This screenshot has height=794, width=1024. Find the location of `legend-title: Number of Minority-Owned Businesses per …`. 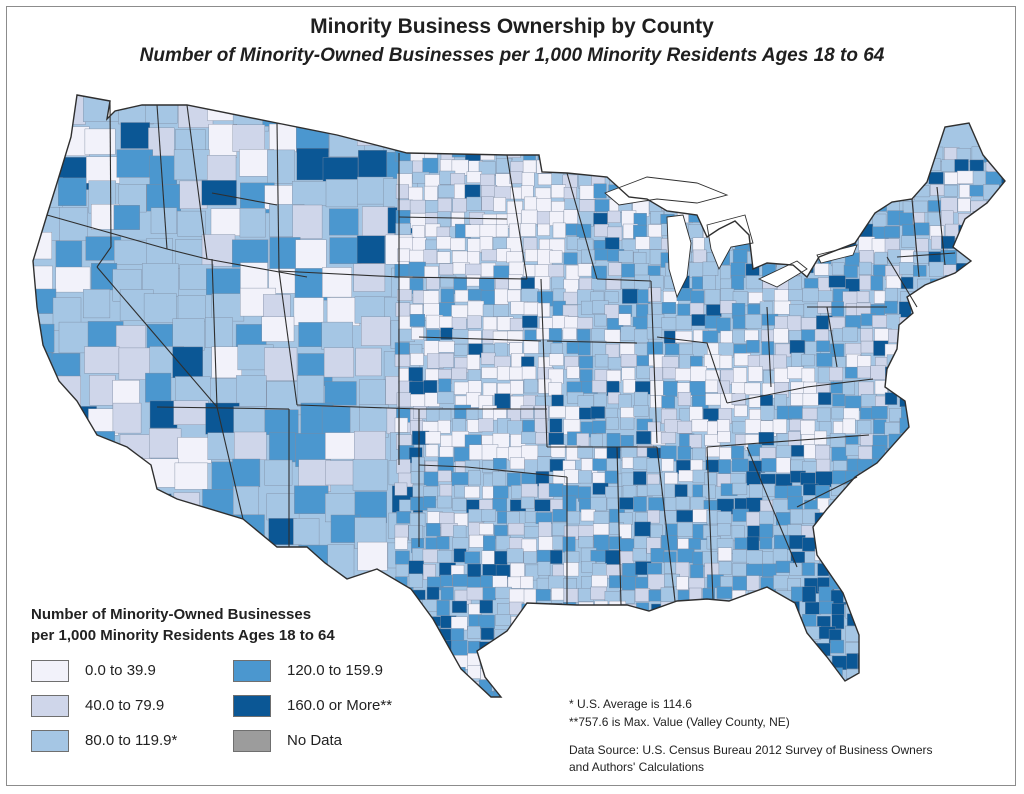

legend-title: Number of Minority-Owned Businesses per … is located at coordinates (211, 625).